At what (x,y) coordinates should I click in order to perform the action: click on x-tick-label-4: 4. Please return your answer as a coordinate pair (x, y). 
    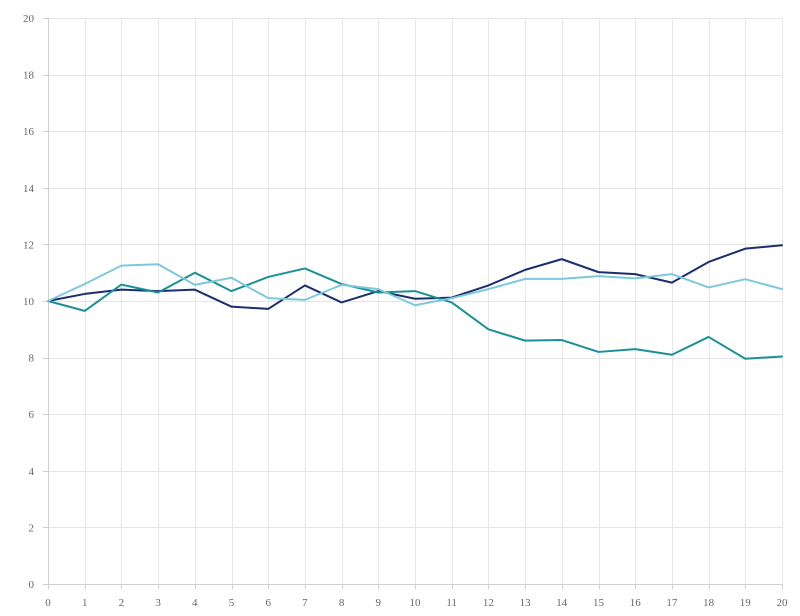
    Looking at the image, I should click on (195, 603).